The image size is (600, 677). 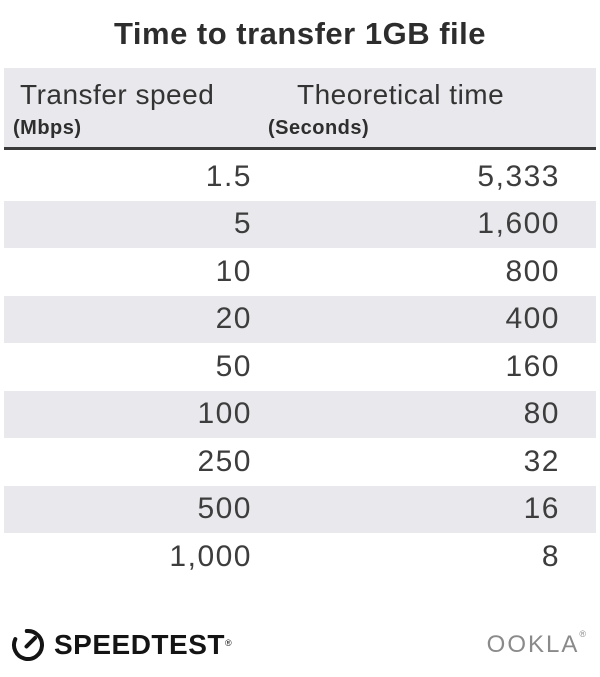 What do you see at coordinates (300, 462) in the screenshot?
I see `table-row: 250 32` at bounding box center [300, 462].